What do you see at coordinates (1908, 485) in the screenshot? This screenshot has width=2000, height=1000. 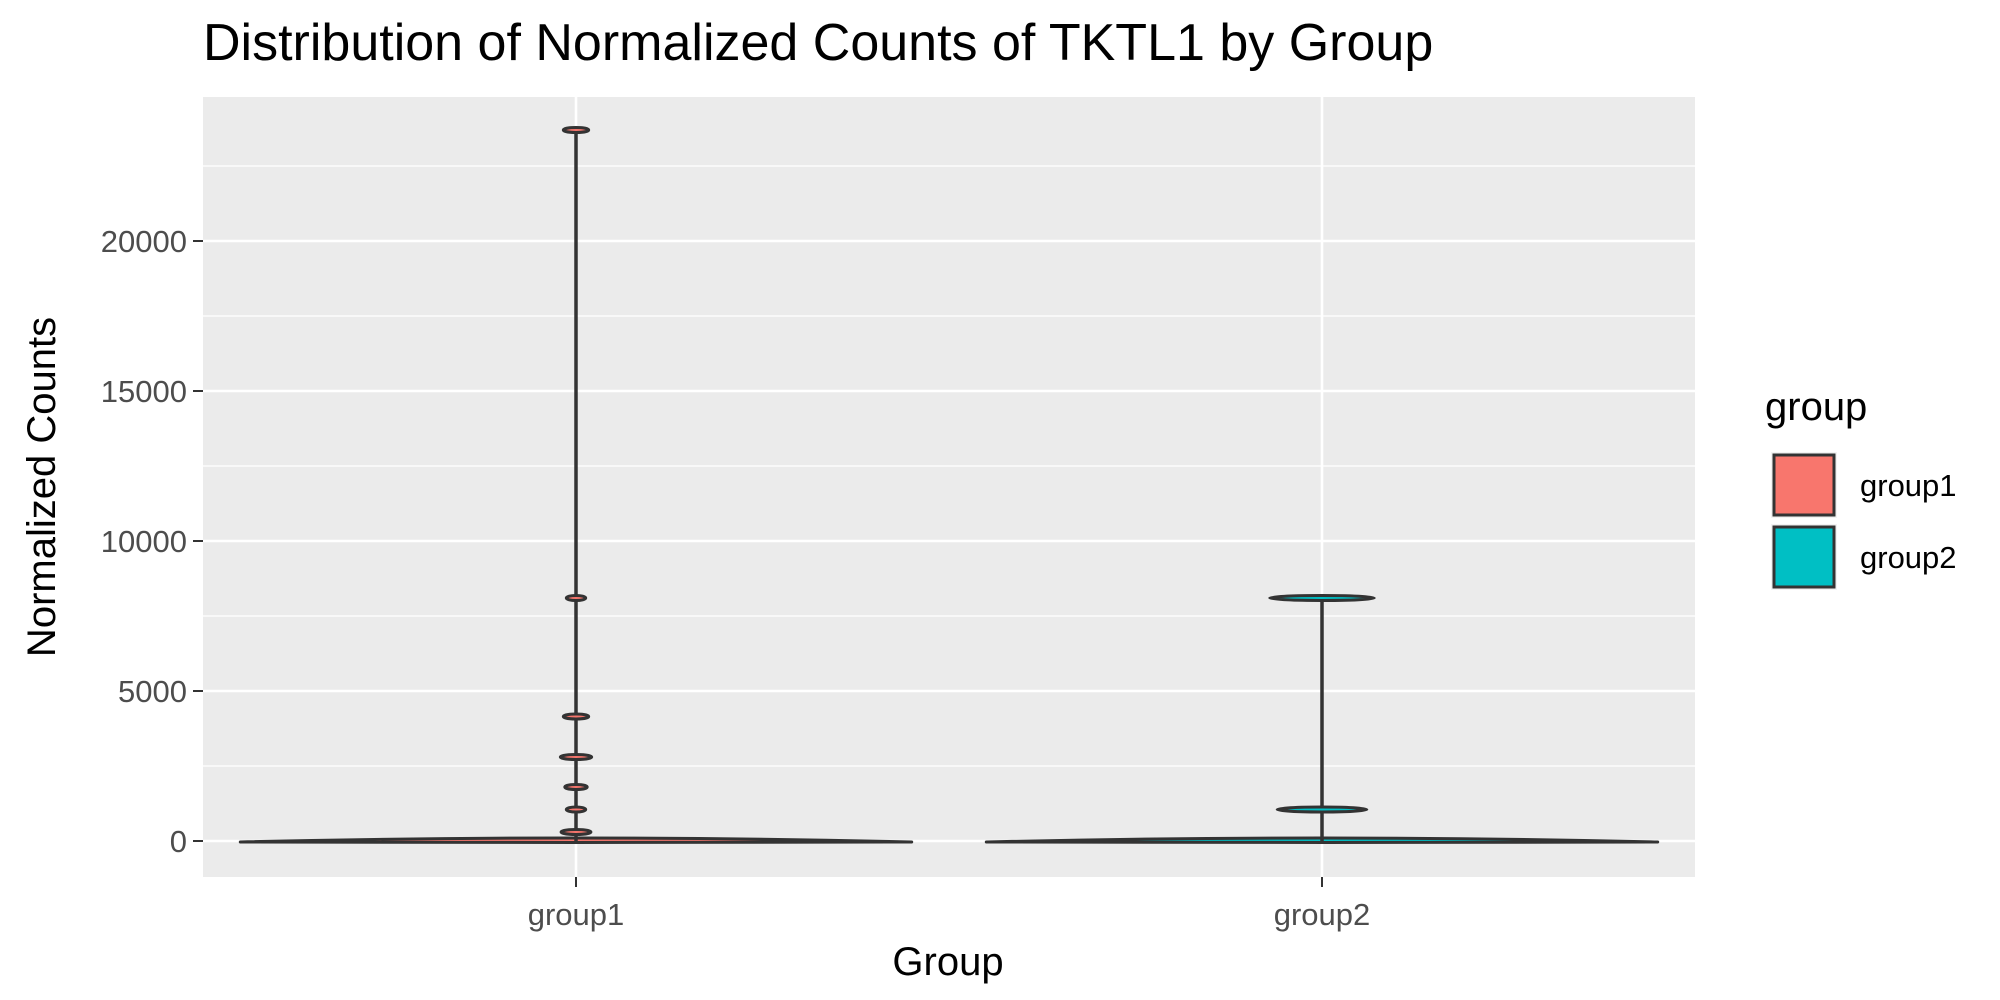 I see `legend-label: group1` at bounding box center [1908, 485].